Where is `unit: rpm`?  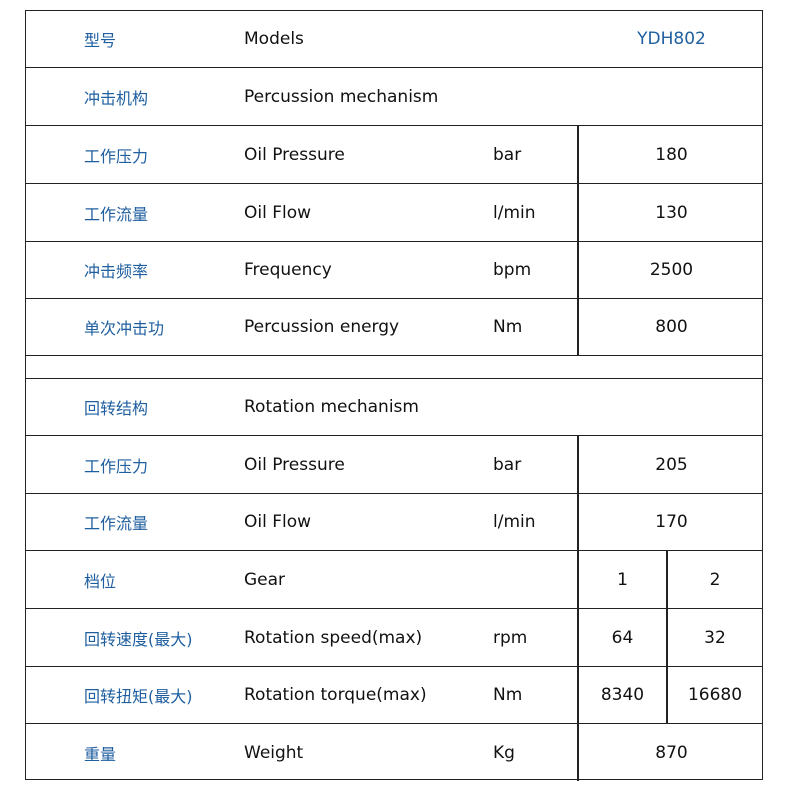
unit: rpm is located at coordinates (510, 637).